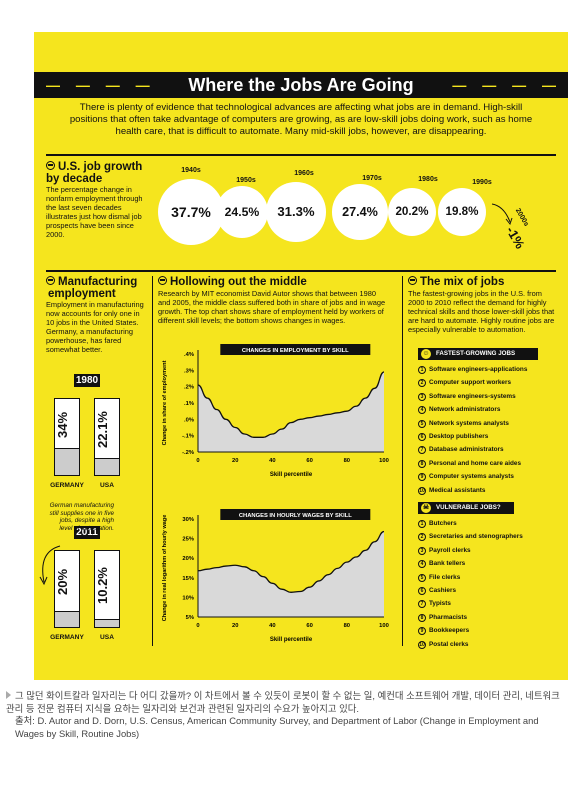  I want to click on title-dashes-right: — — — —, so click(507, 85).